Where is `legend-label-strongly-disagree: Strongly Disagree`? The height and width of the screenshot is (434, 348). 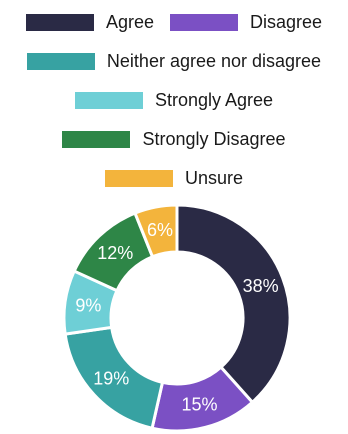
legend-label-strongly-disagree: Strongly Disagree is located at coordinates (214, 138).